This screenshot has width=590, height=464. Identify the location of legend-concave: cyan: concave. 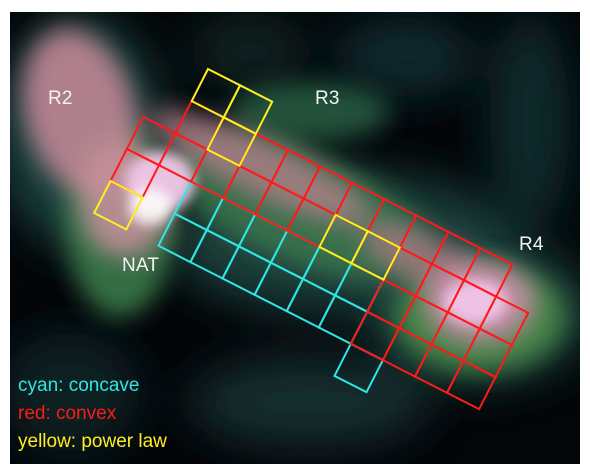
(79, 385).